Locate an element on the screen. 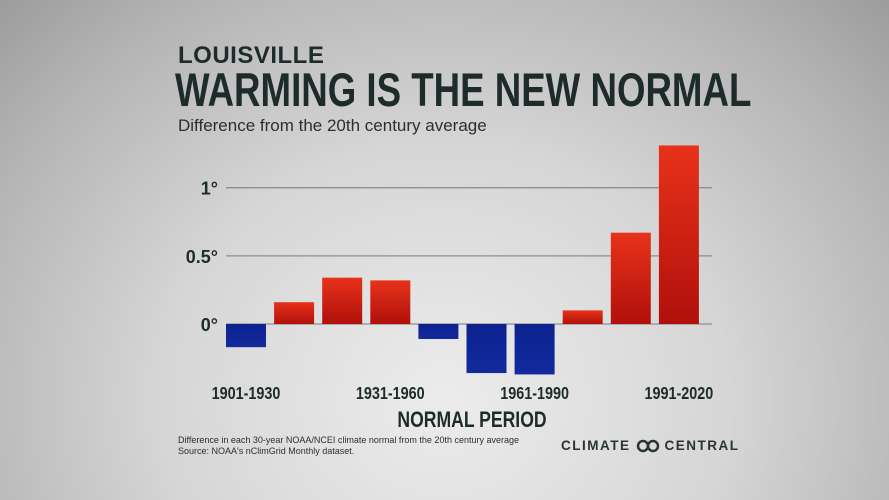 The height and width of the screenshot is (500, 889). y-tick-label: 1° is located at coordinates (209, 189).